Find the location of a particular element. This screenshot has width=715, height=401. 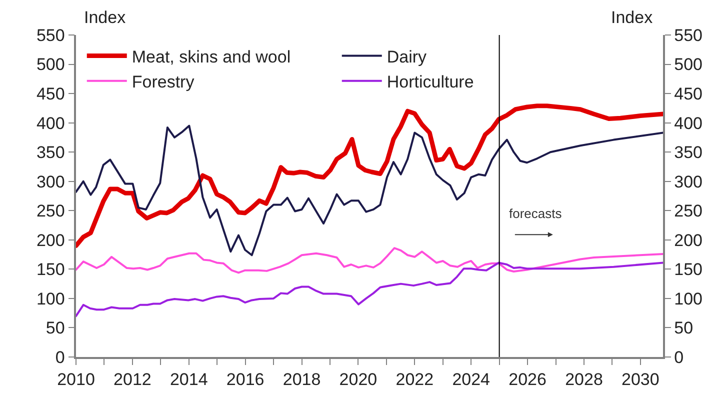

y-tick-label: 150 is located at coordinates (50, 270).